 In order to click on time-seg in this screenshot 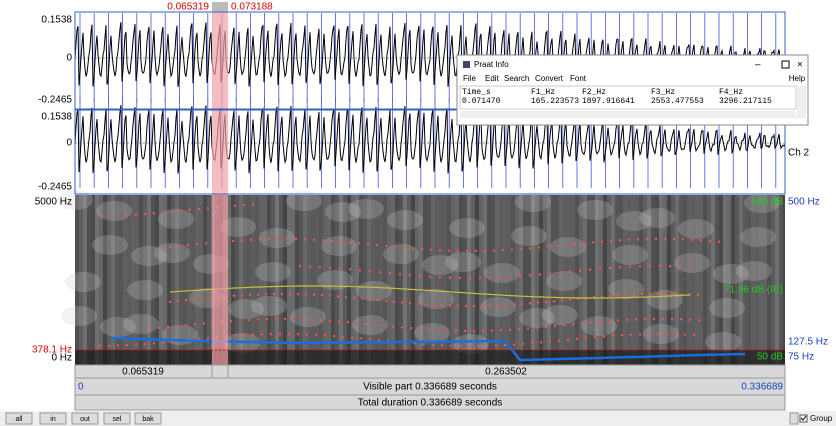, I will do `click(220, 371)`.